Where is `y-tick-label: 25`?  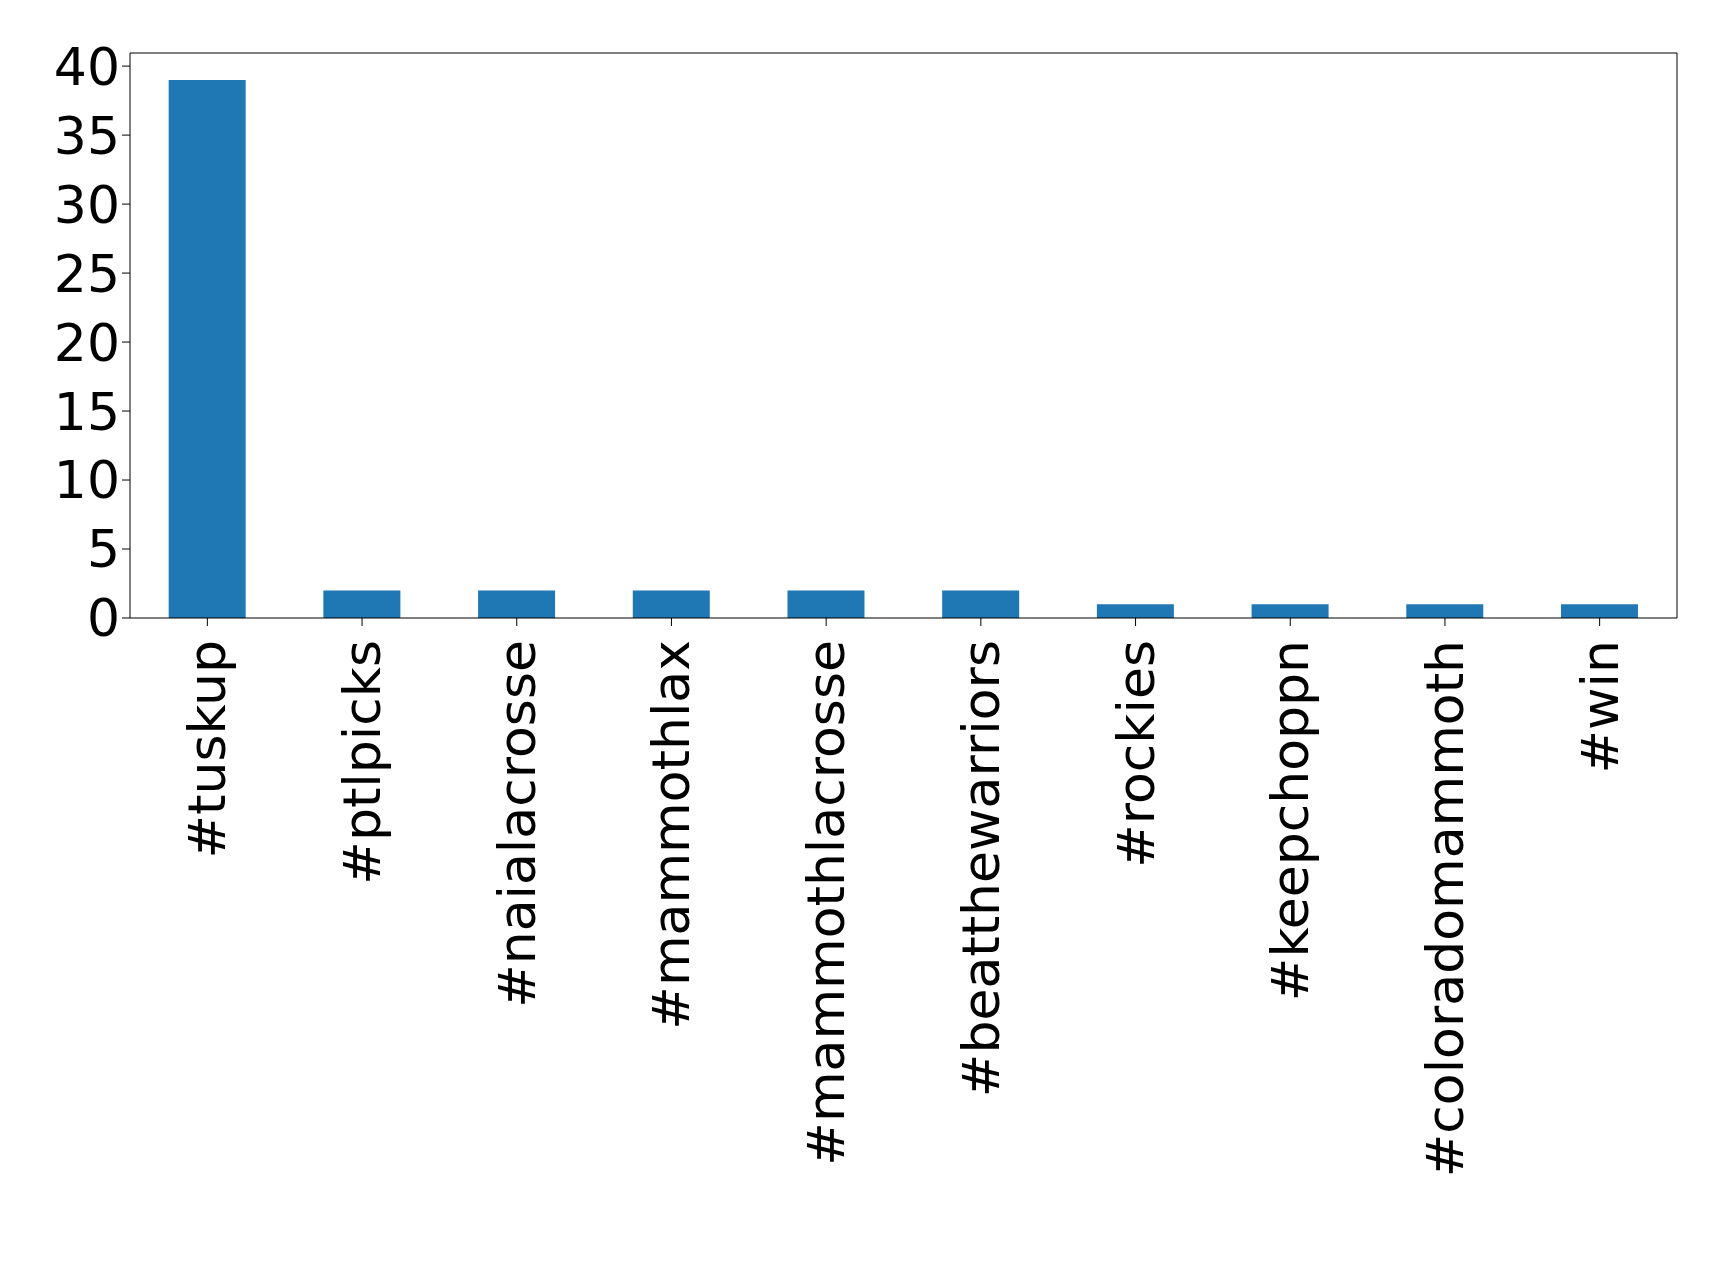
y-tick-label: 25 is located at coordinates (86, 273).